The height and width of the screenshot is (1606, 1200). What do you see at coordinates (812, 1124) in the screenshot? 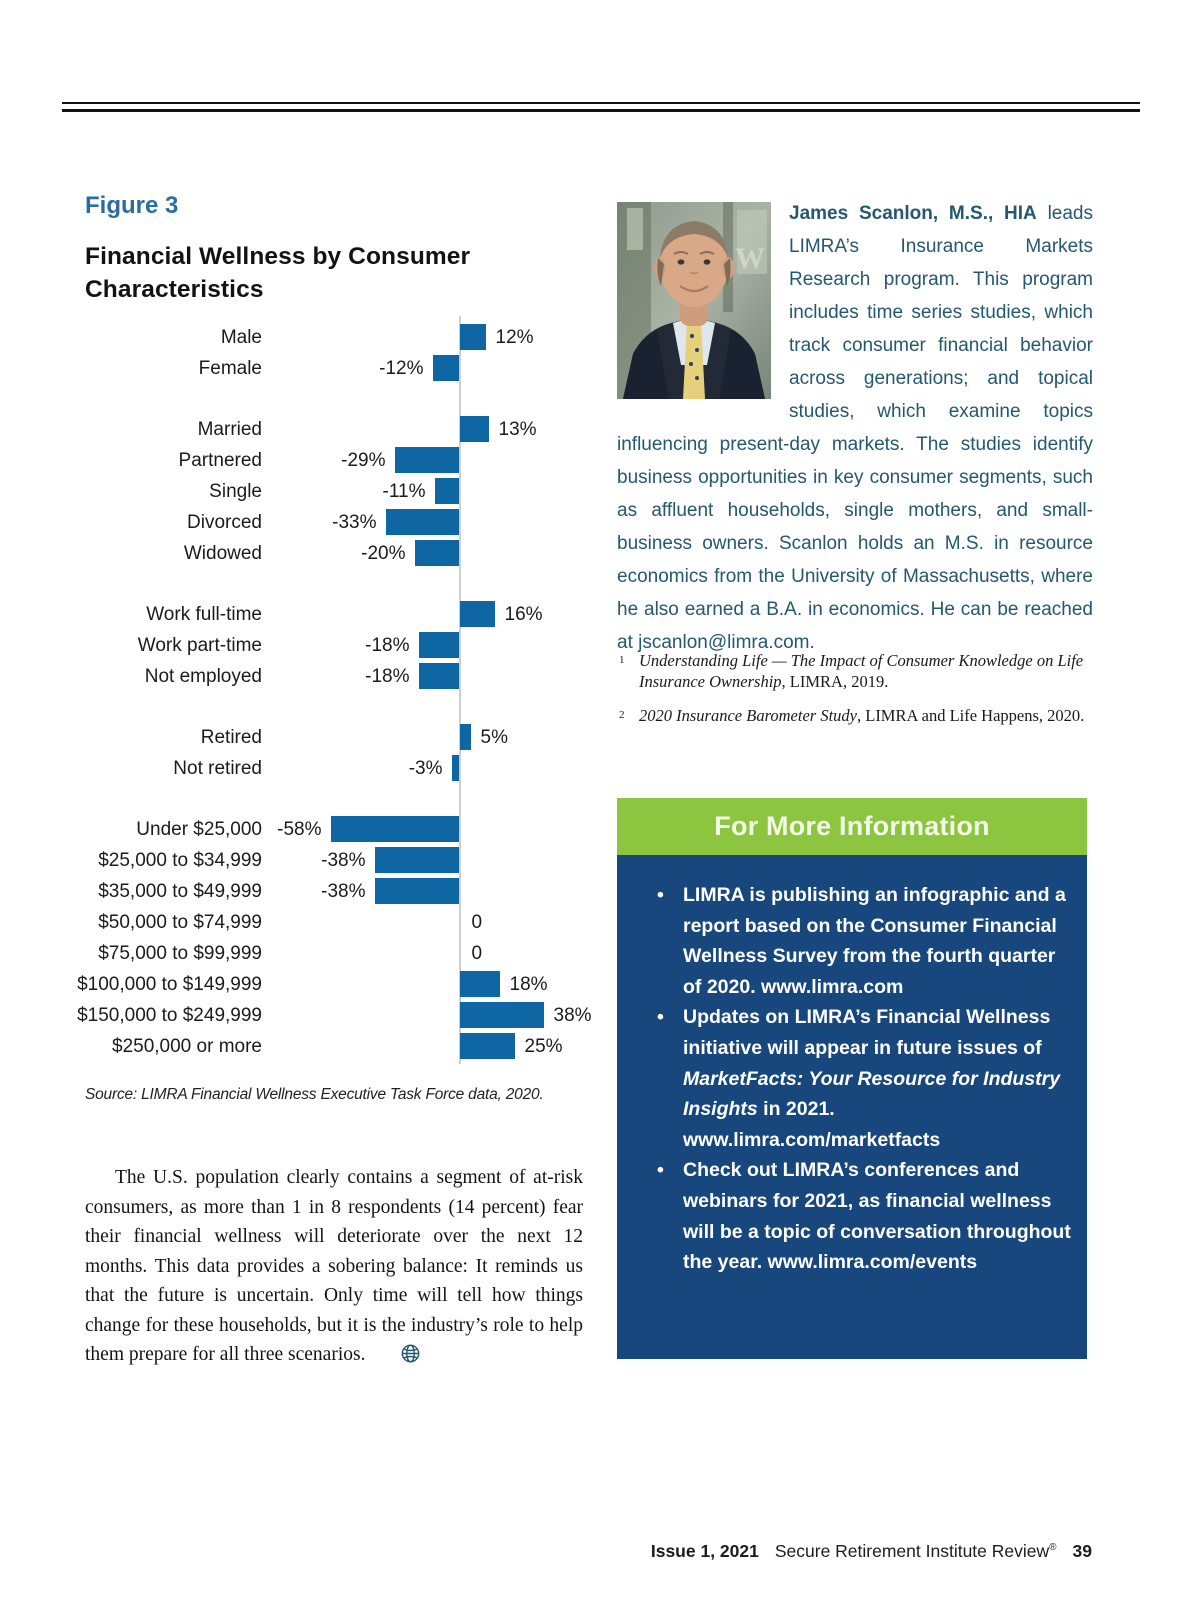
I see `text-segment: in 2021. www.limra.com/marketfacts` at bounding box center [812, 1124].